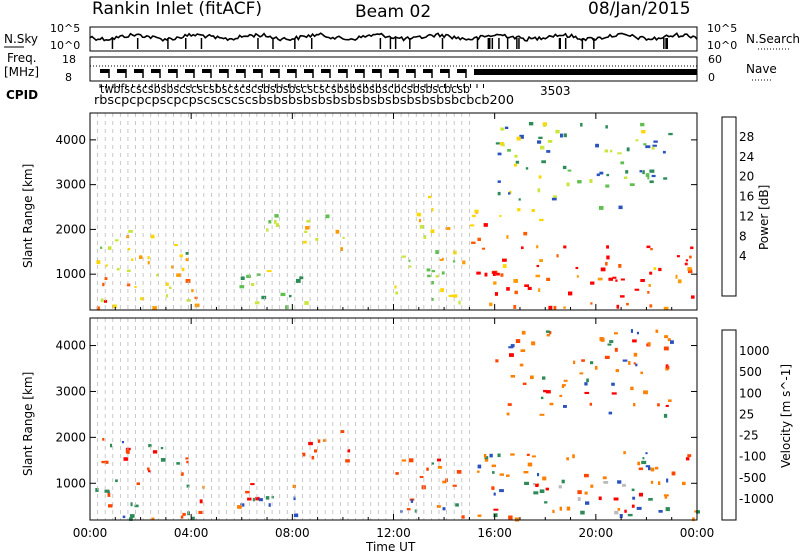 The image size is (800, 558). Describe the element at coordinates (756, 499) in the screenshot. I see `velocity-colorbar-tick: -1000` at that location.